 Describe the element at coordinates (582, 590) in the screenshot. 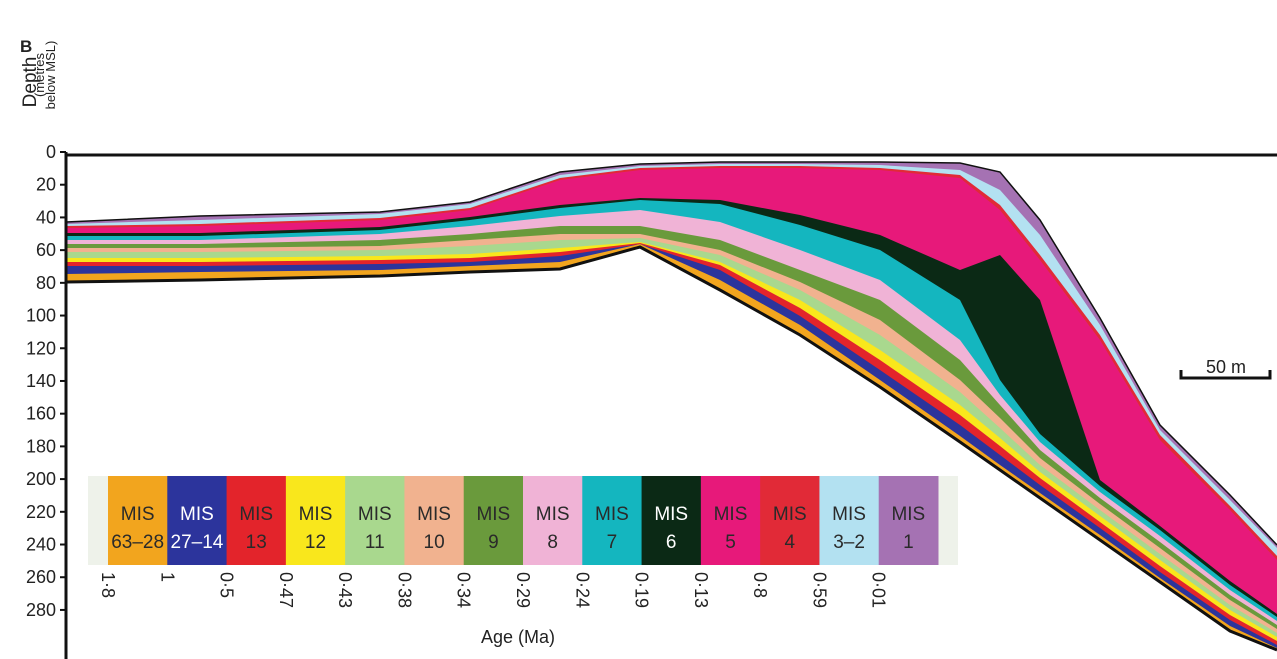

I see `age-label: 0·24` at that location.